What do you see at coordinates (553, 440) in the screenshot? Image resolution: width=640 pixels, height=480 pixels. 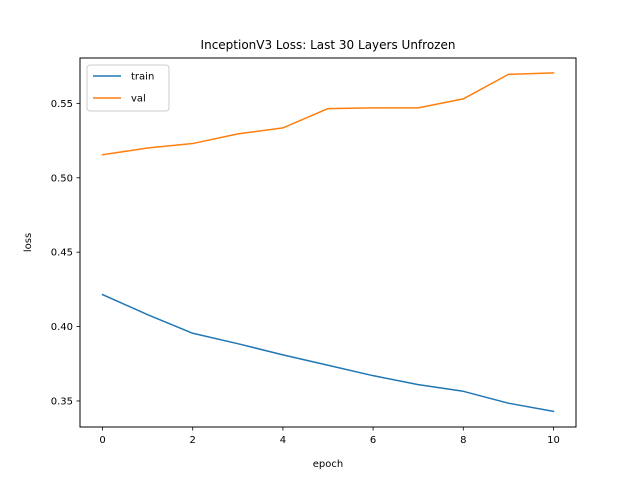 I see `x-tick-label: 10` at bounding box center [553, 440].